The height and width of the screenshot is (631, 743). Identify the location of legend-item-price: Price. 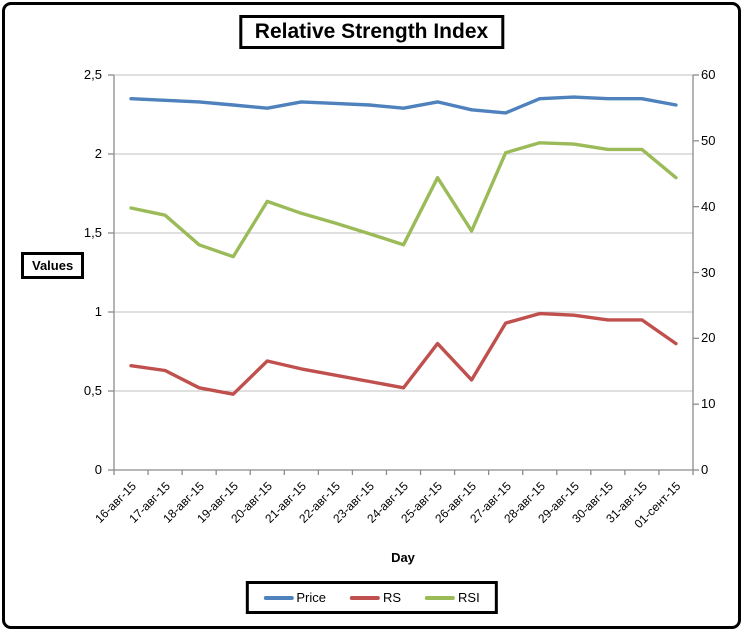
(294, 597).